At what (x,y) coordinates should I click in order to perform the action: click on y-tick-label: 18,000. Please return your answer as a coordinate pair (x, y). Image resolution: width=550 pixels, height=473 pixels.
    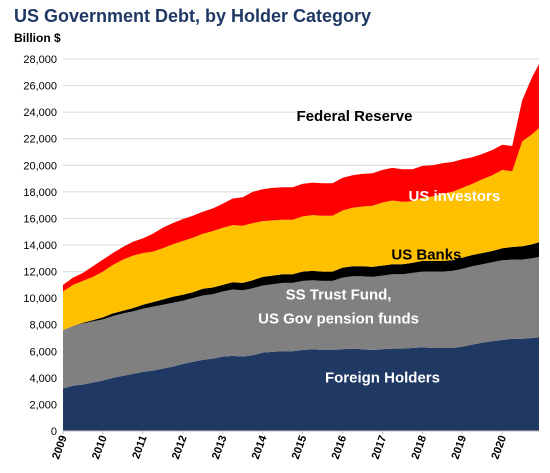
    Looking at the image, I should click on (40, 193).